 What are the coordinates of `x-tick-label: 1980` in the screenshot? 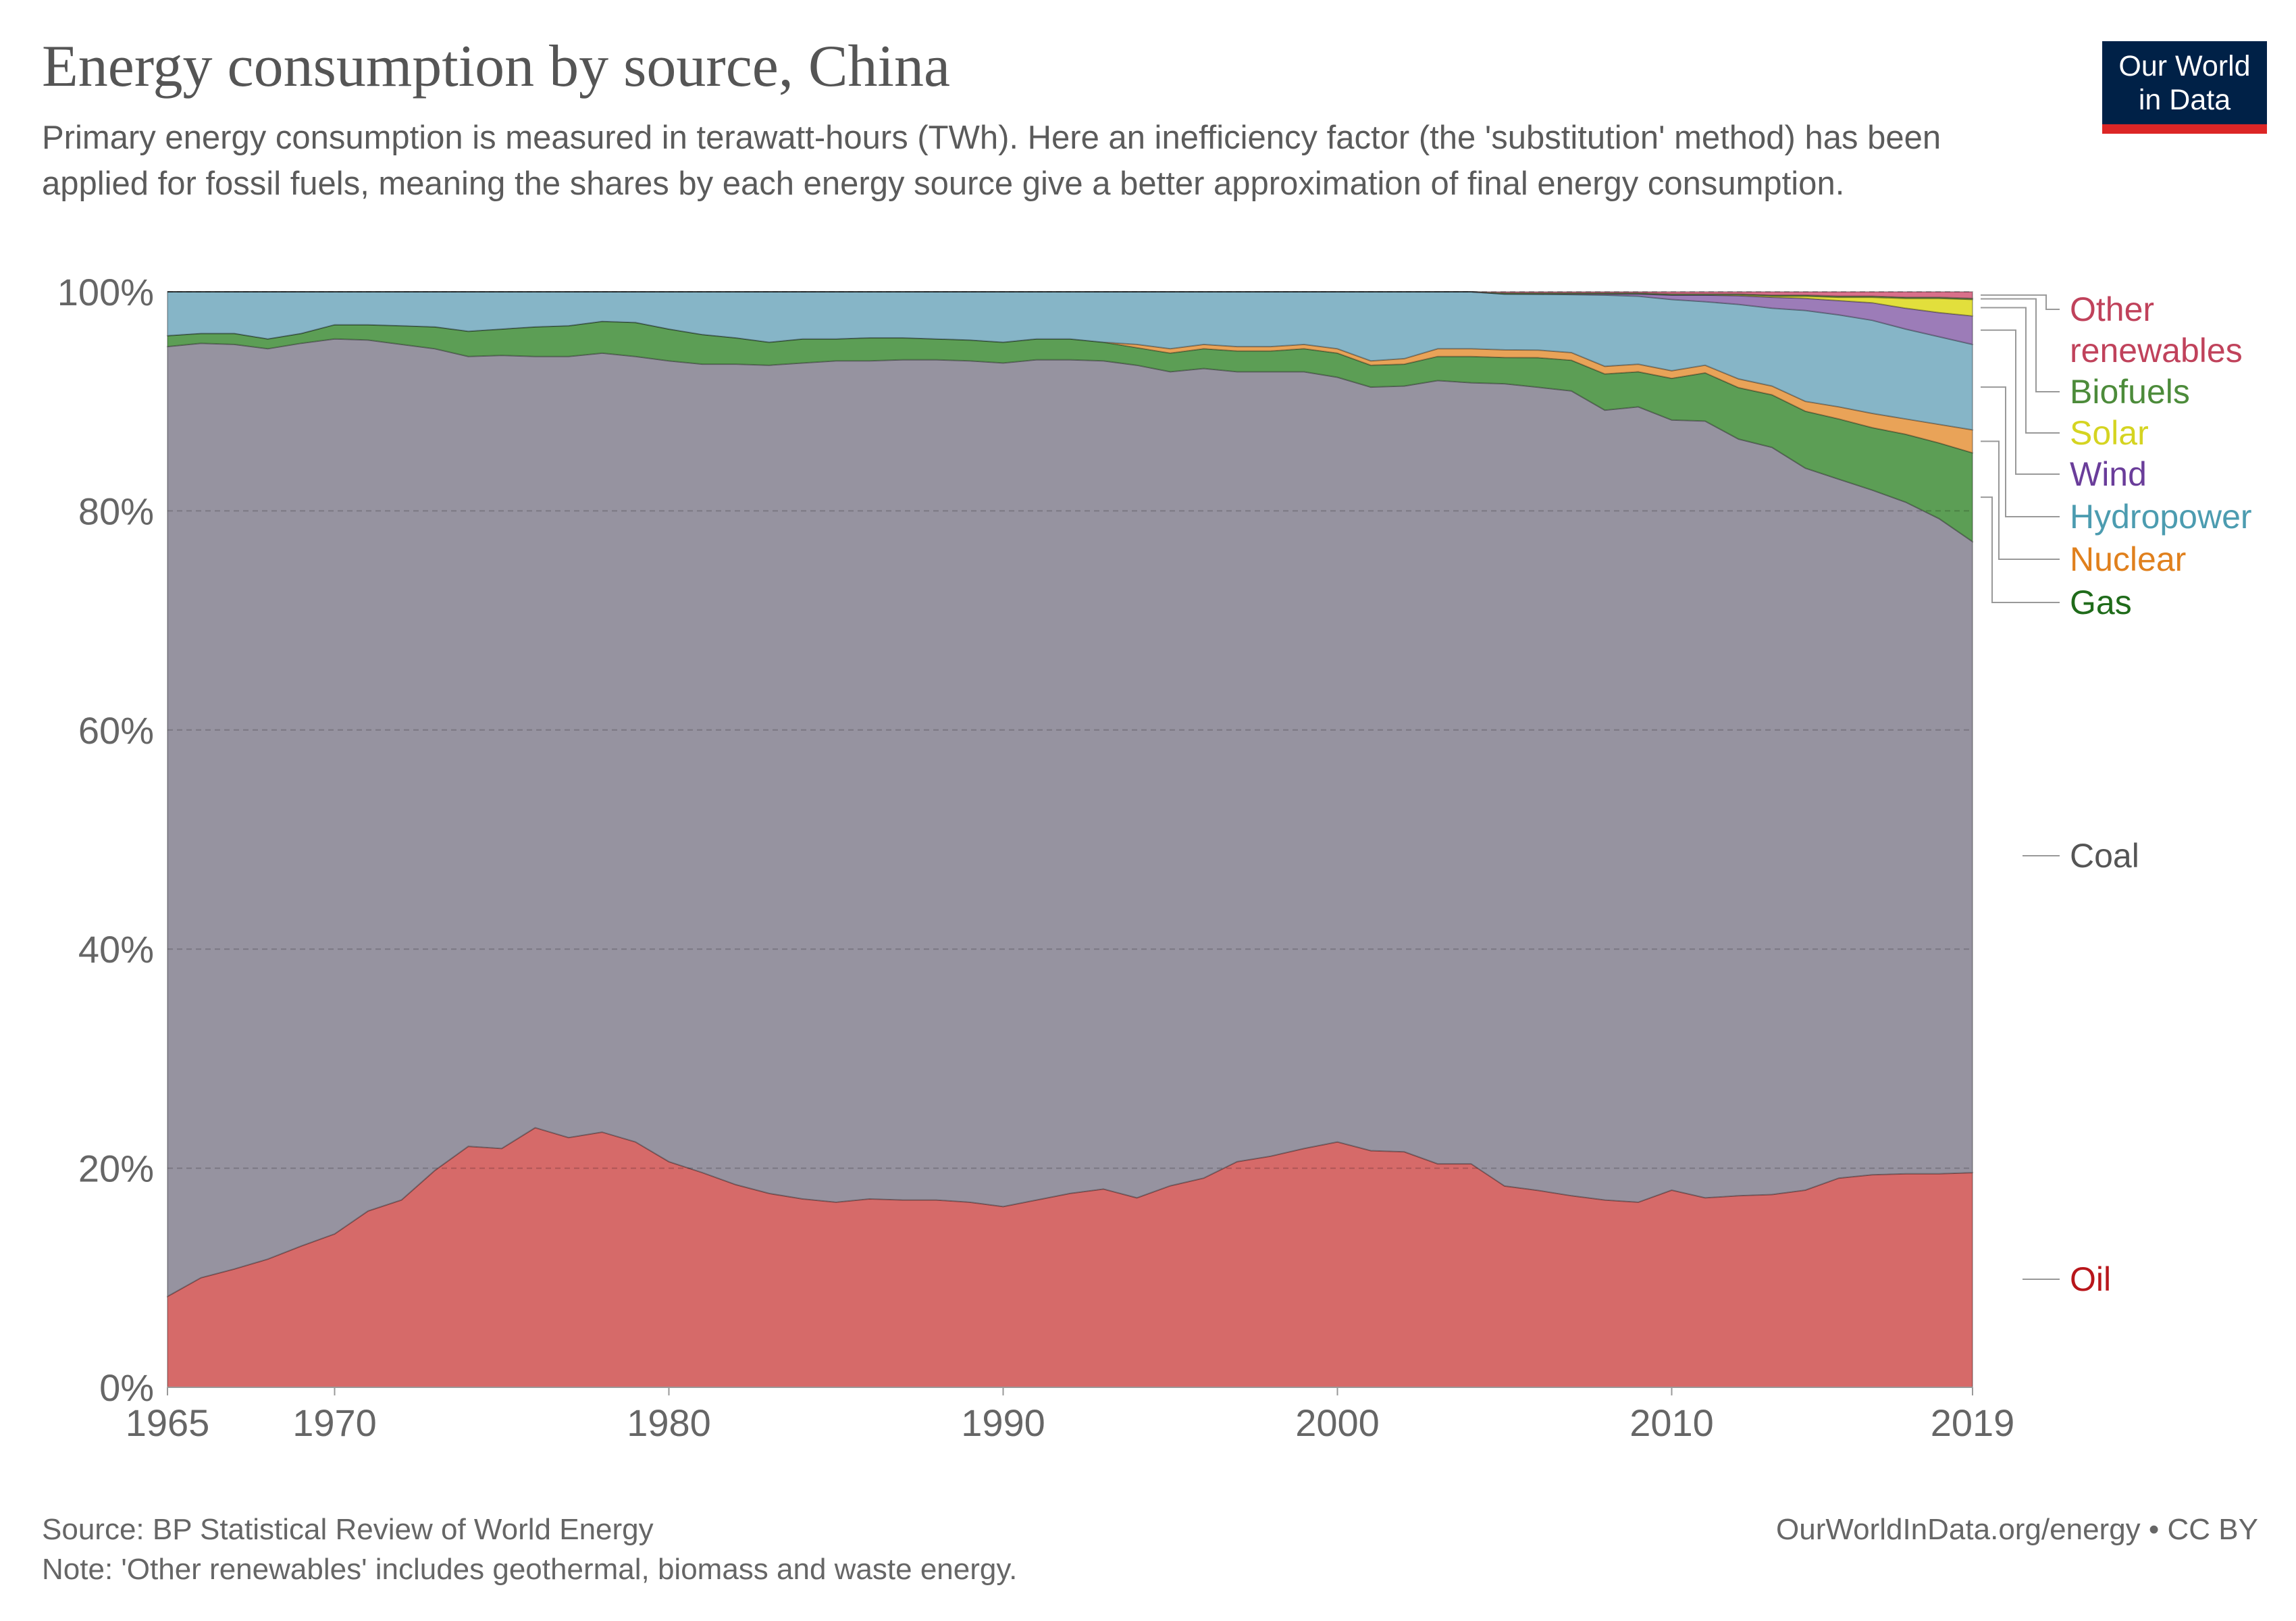 It's located at (669, 1422).